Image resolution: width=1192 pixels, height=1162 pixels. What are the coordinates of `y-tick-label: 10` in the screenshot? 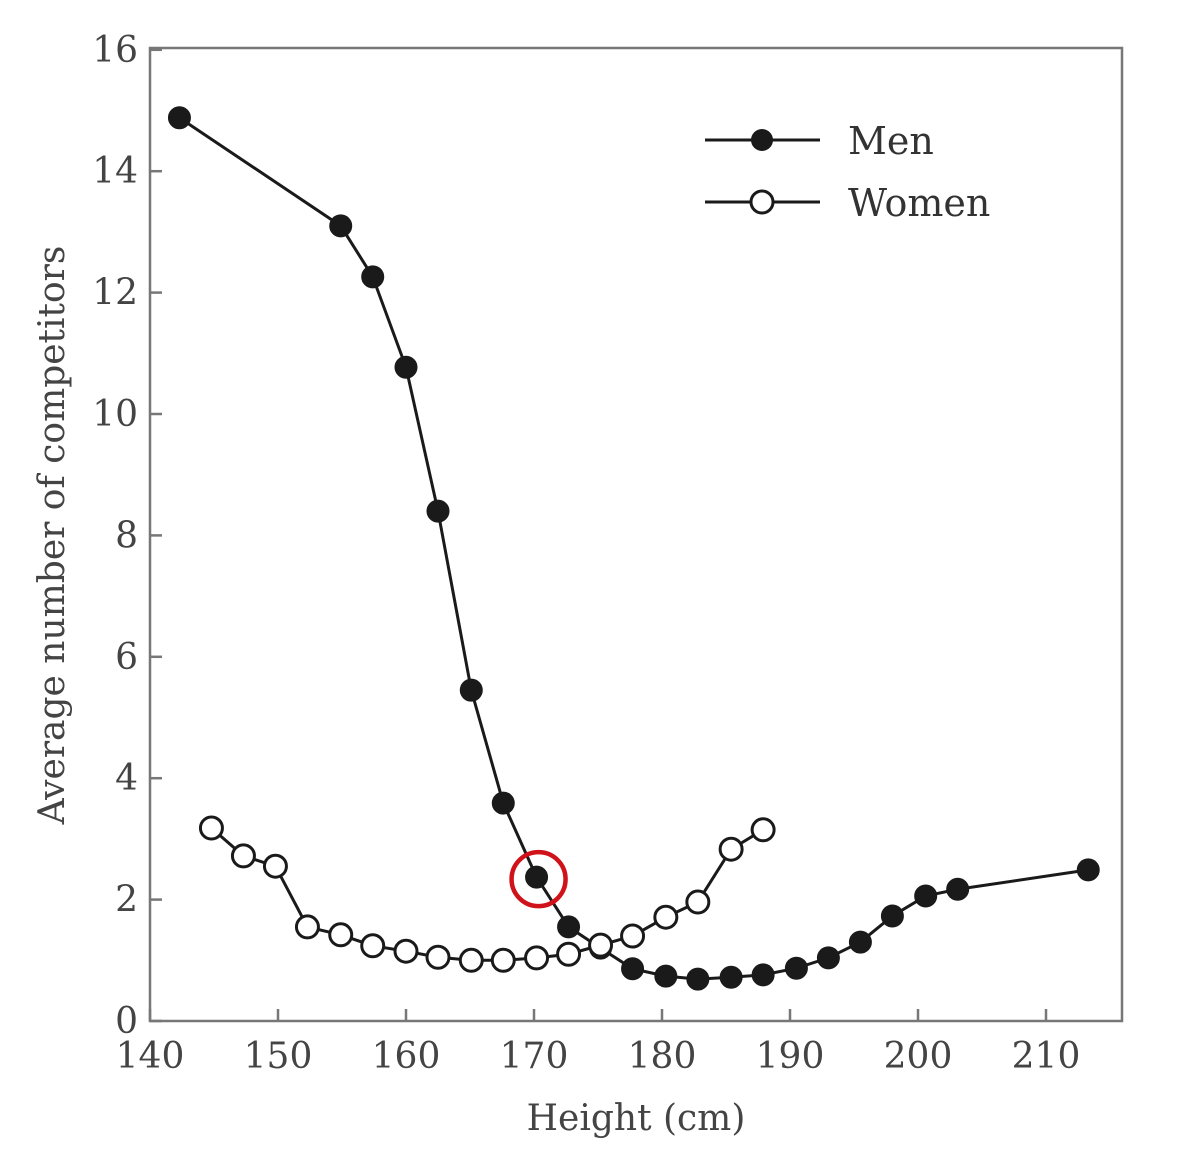 It's located at (115, 414).